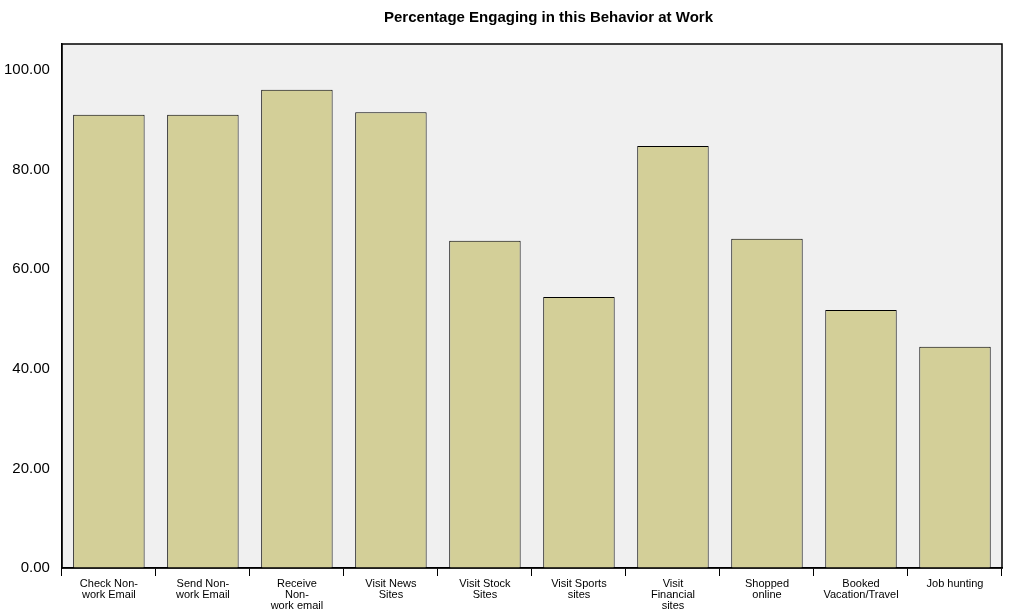  I want to click on y-tick-label: 80.00, so click(31, 168).